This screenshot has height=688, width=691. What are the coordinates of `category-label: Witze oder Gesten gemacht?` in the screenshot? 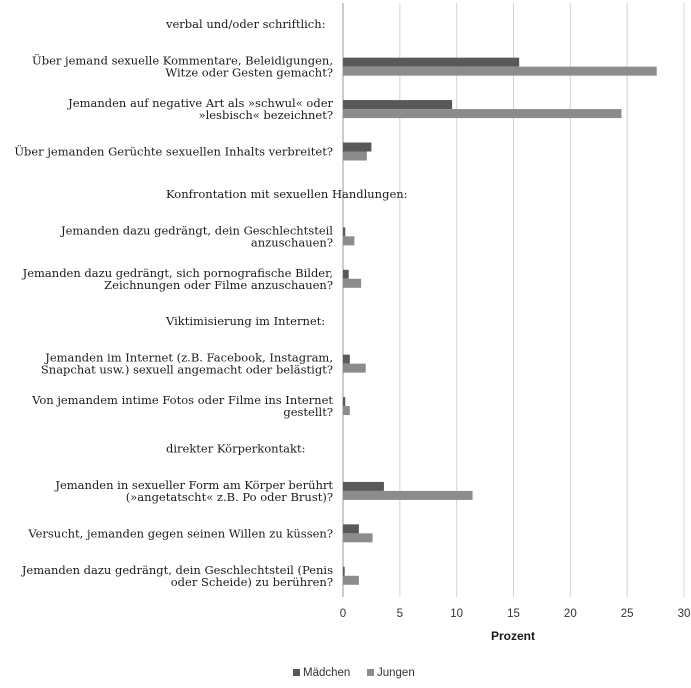 It's located at (249, 73).